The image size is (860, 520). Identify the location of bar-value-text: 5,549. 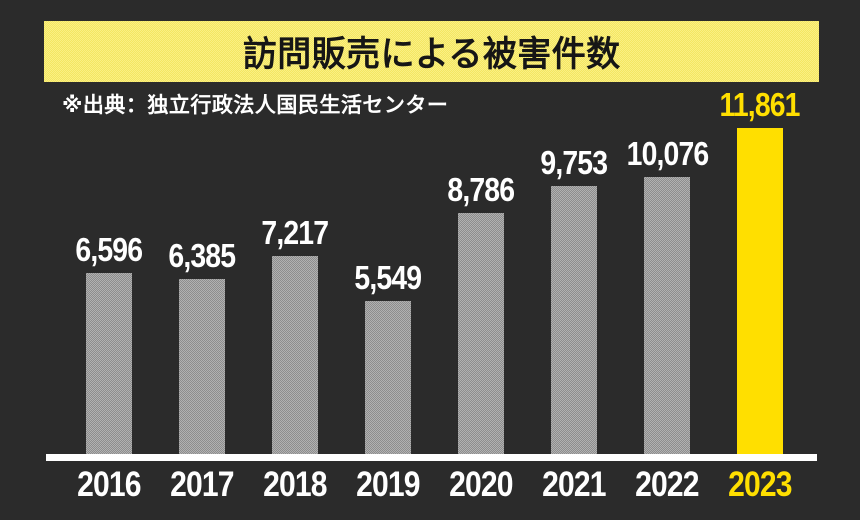
(388, 277).